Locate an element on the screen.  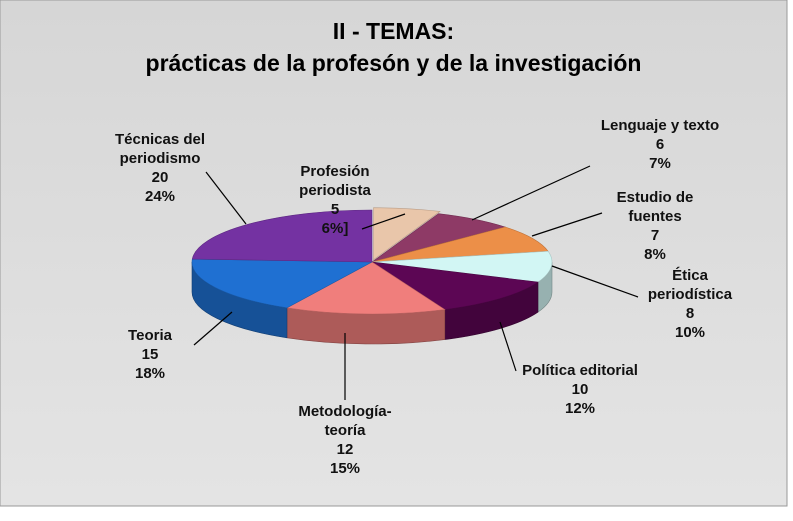
slice-value: 10 is located at coordinates (580, 389).